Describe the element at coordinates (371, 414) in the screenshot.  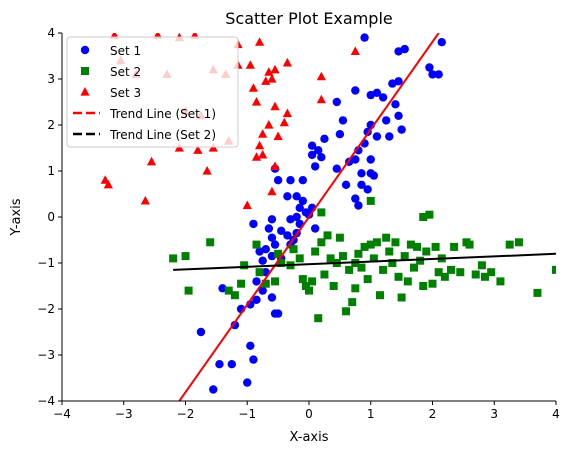
I see `x-tick-label: 1` at that location.